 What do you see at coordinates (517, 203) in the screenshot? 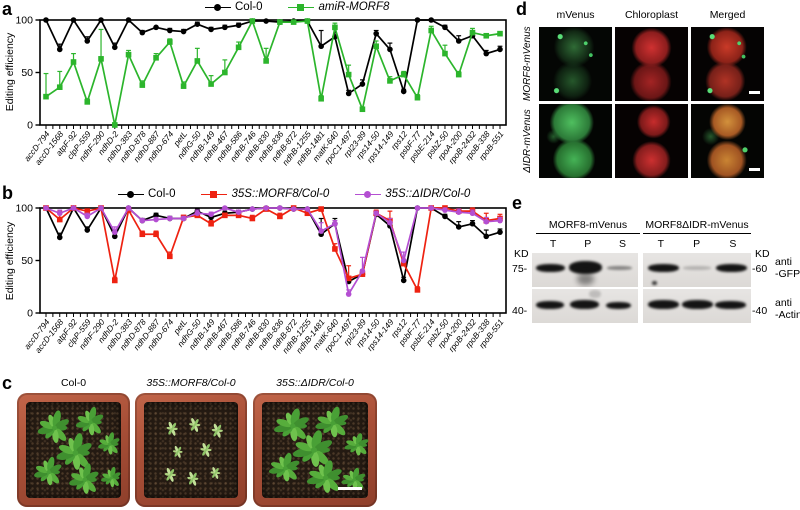
I see `panel-e-label: e` at bounding box center [517, 203].